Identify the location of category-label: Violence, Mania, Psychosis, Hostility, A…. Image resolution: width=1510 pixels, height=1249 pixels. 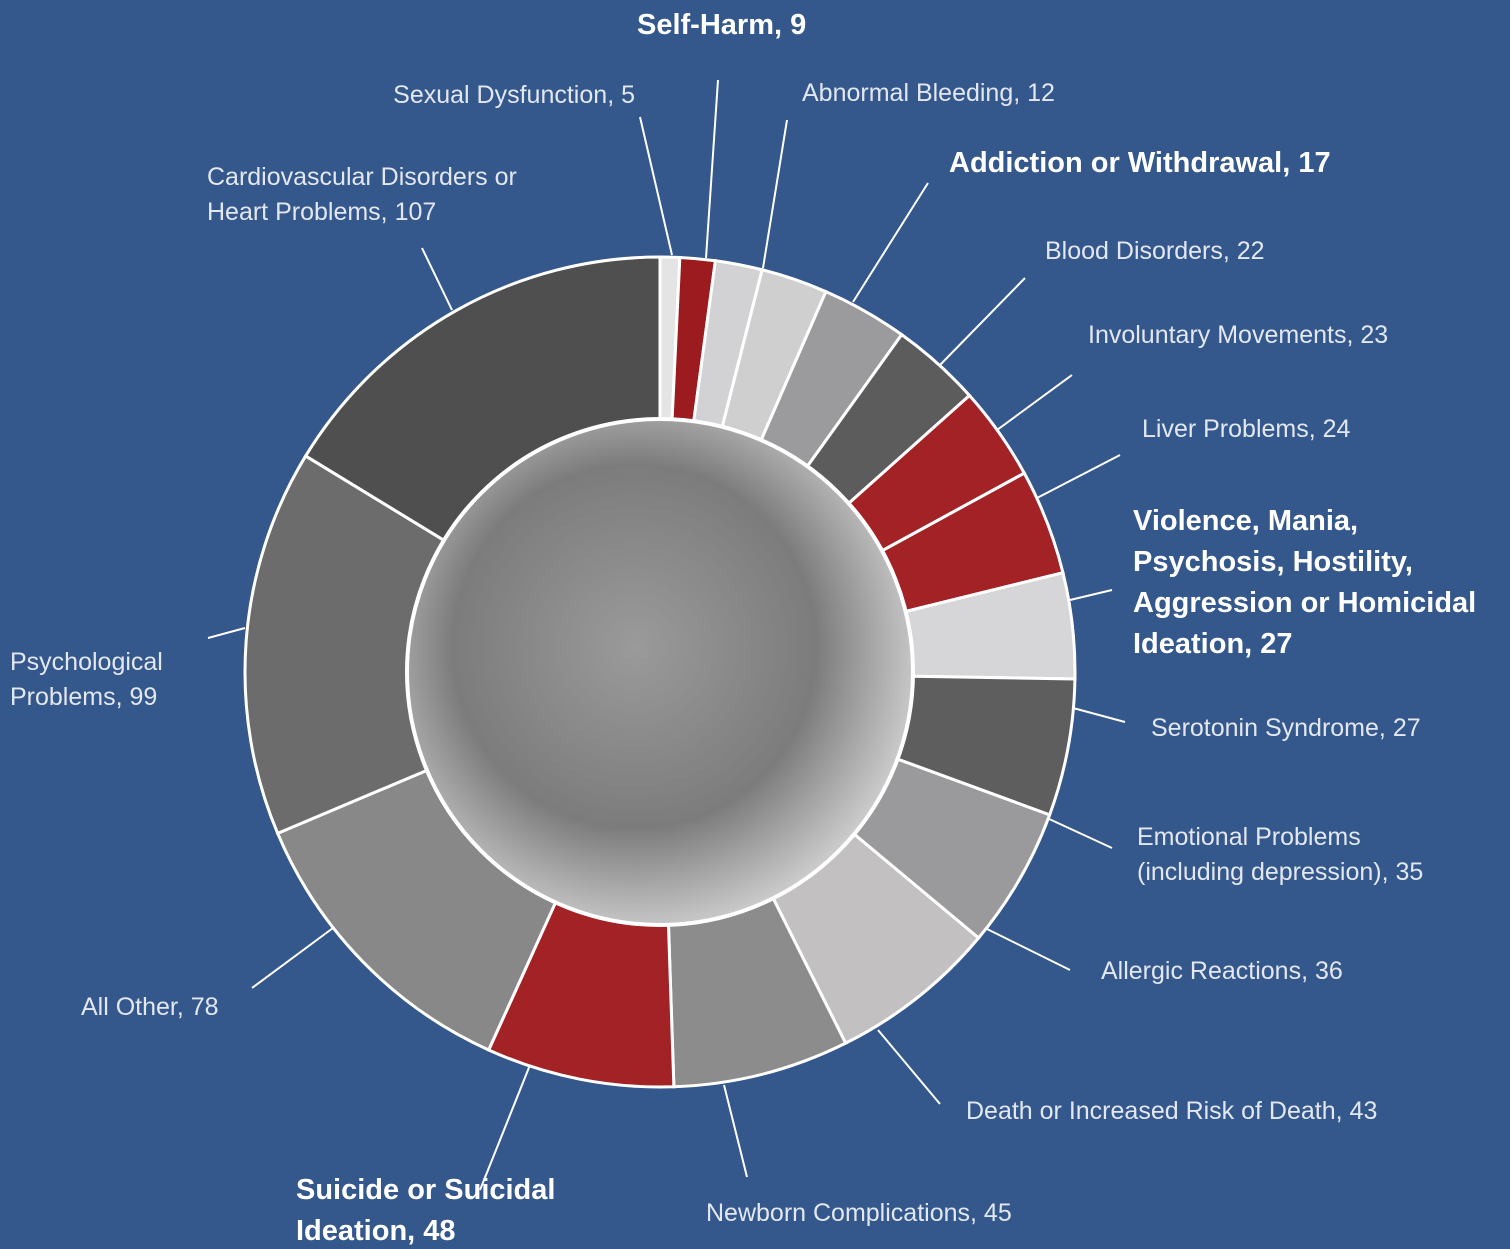
(1304, 582).